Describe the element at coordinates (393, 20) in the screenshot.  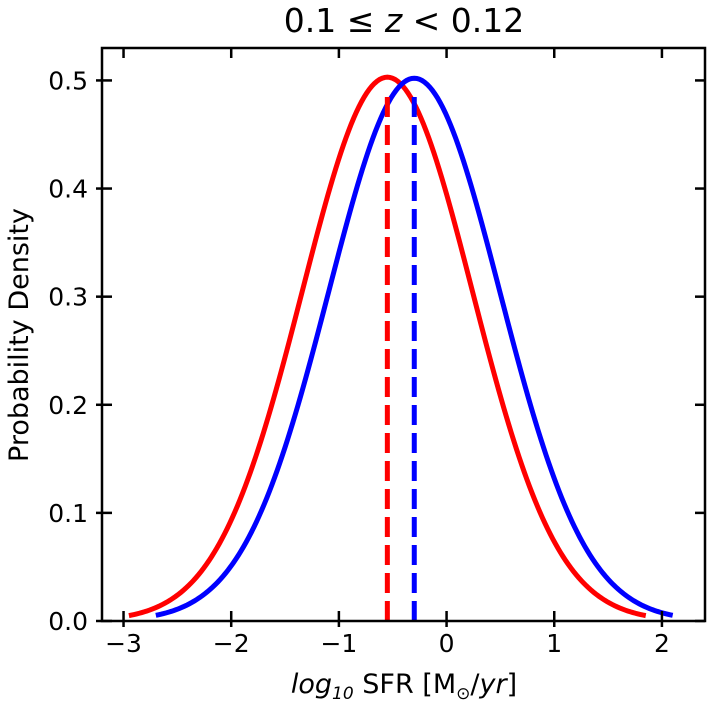
I see `chart-title-variable: z` at that location.